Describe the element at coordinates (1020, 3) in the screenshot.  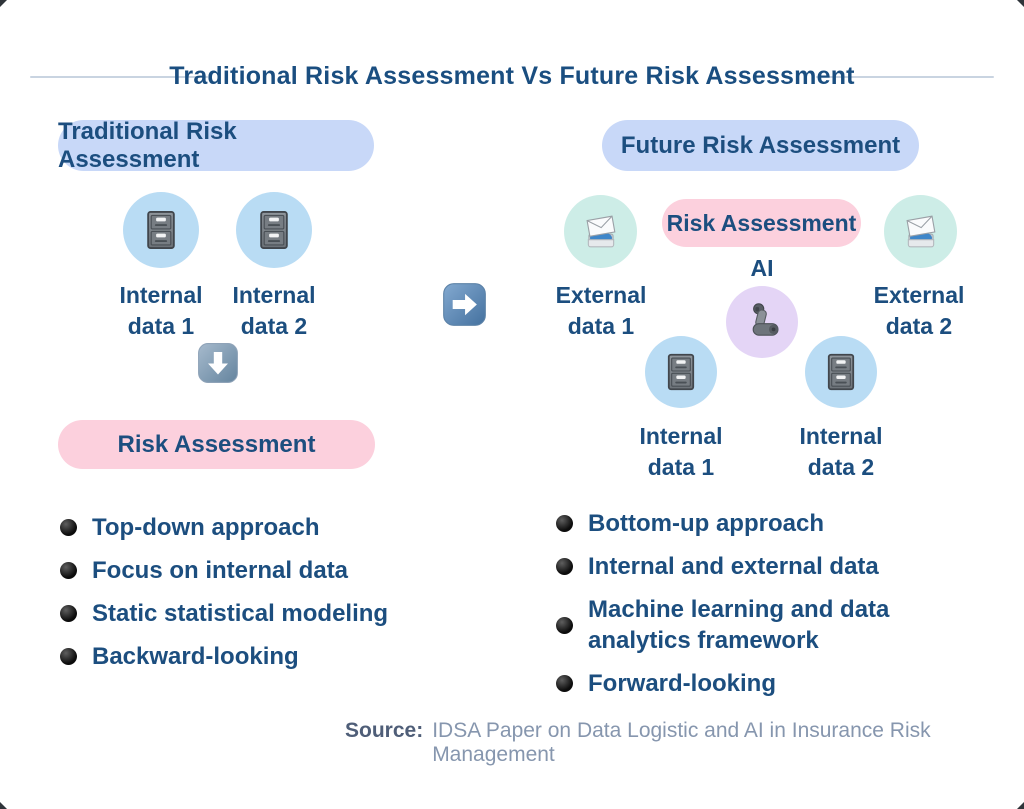
I see `corner-mark-top-right` at that location.